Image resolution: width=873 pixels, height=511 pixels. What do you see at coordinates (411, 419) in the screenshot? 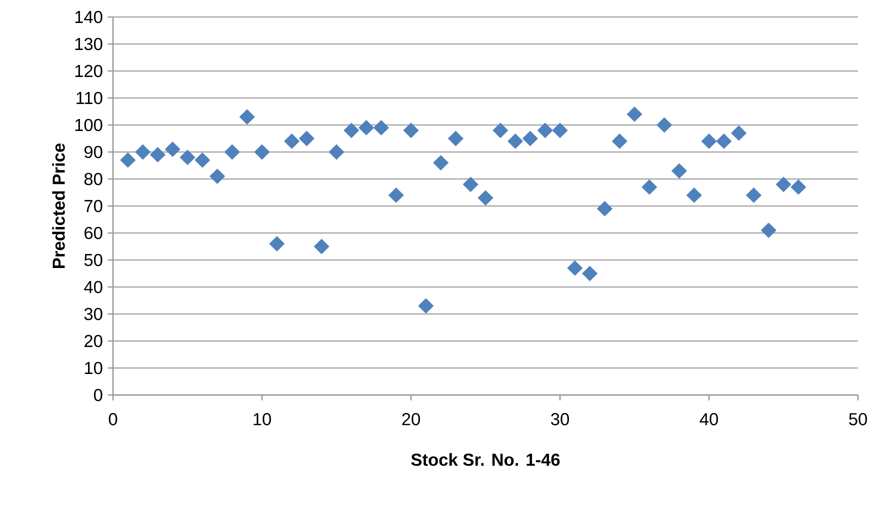
I see `x-tick-label: 20` at bounding box center [411, 419].